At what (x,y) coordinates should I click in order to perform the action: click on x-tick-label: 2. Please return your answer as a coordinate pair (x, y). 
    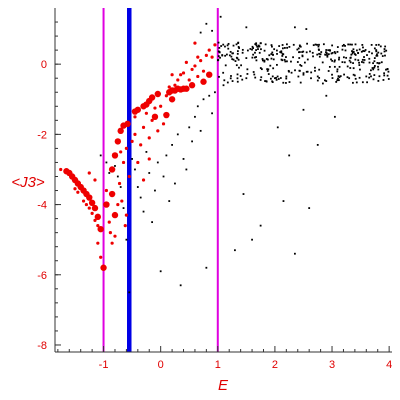
    Looking at the image, I should click on (275, 365).